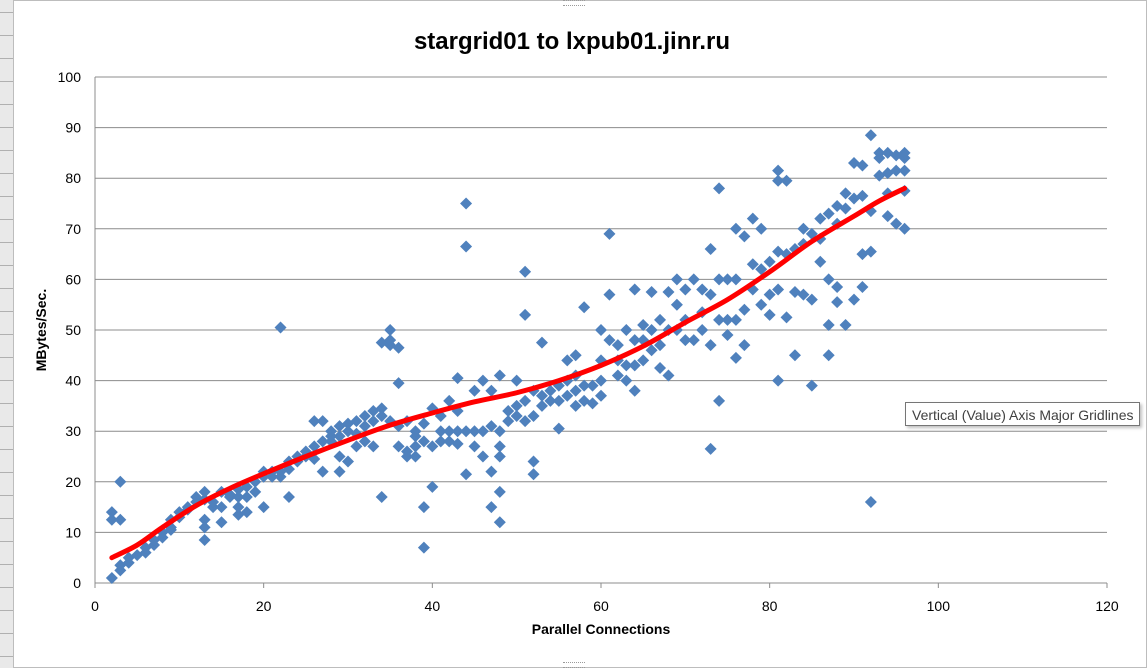 The width and height of the screenshot is (1147, 668). I want to click on horizontal-axis-tick-labels: 0 20 40 60 80 100 120, so click(605, 606).